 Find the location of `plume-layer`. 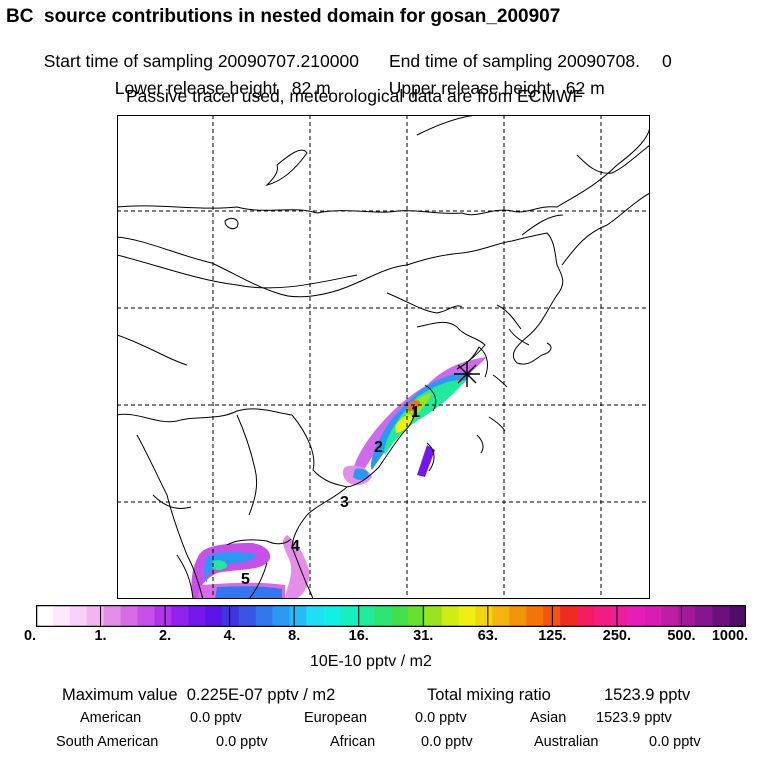

plume-layer is located at coordinates (339, 478).